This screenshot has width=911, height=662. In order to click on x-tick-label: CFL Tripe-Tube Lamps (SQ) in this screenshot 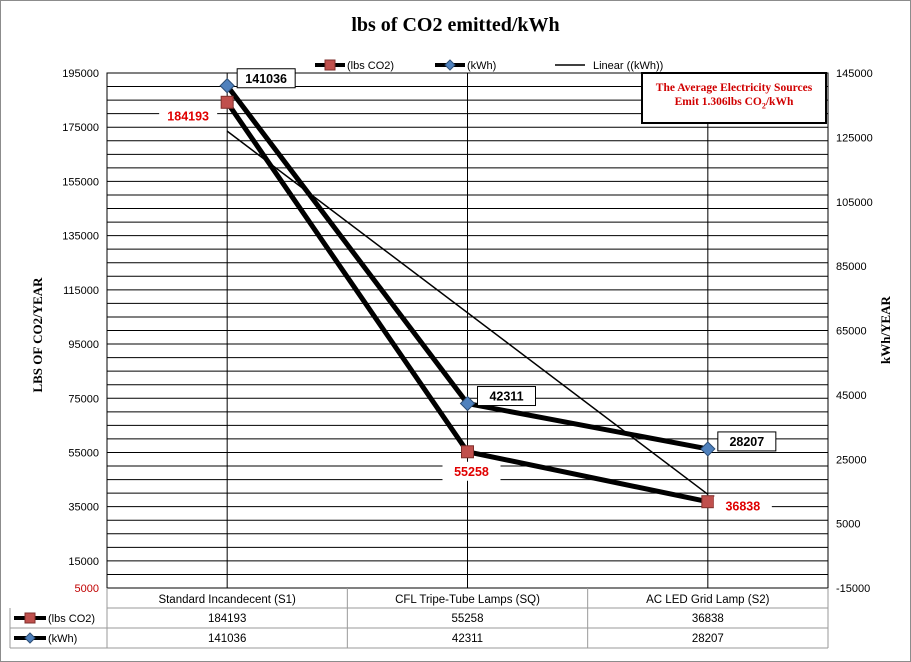, I will do `click(467, 600)`.